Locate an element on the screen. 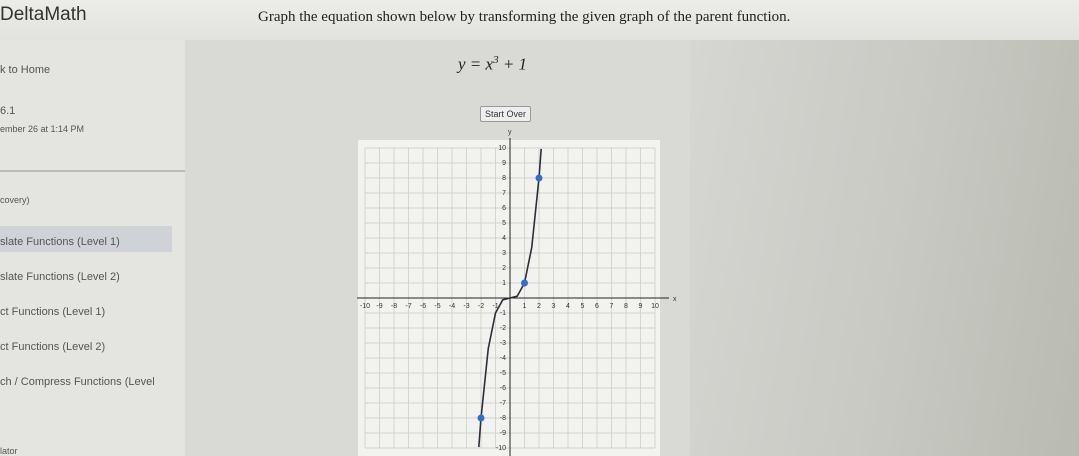 This screenshot has height=456, width=1079. y-tick-label: 10 is located at coordinates (502, 148).